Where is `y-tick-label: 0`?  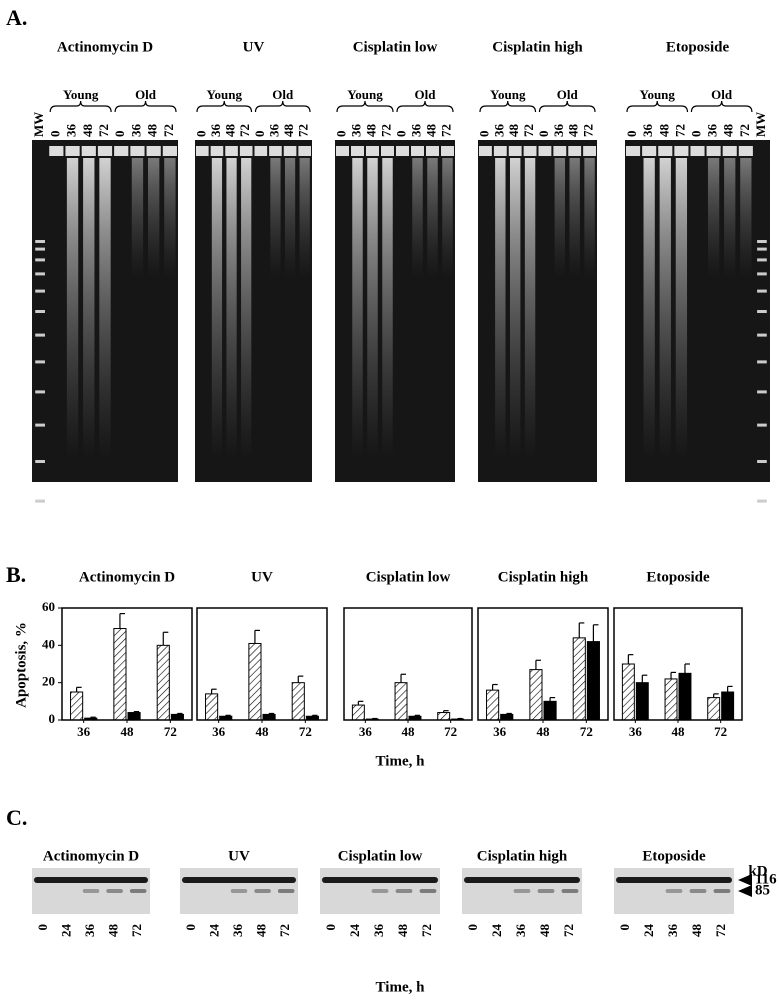
y-tick-label: 0 is located at coordinates (52, 718).